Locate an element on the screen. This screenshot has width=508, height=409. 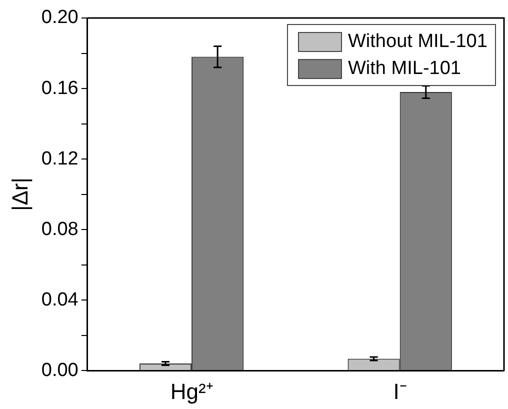
y-tick-label: 0.08 is located at coordinates (59, 229).